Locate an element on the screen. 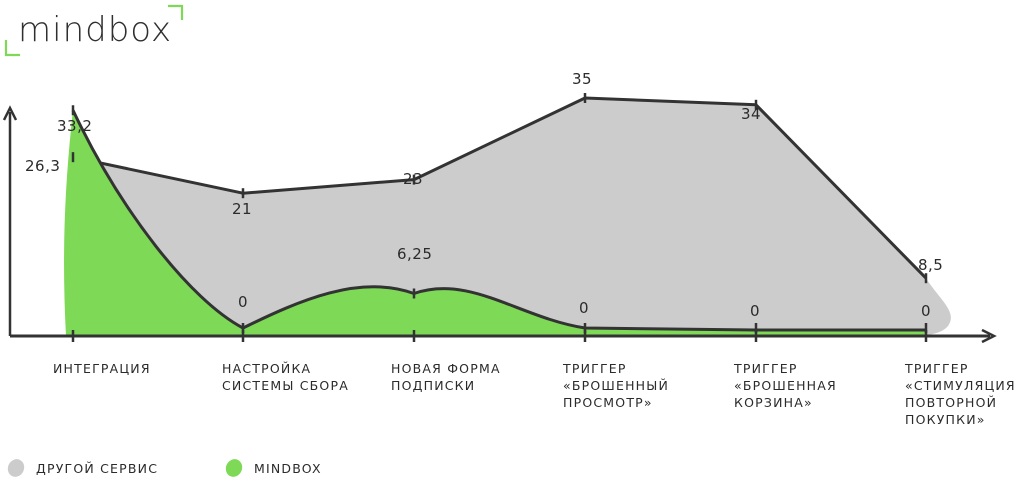 The width and height of the screenshot is (1024, 483). category-label-subscription-form: НОВАЯ ФОРМА ПОДПИСКИ is located at coordinates (446, 377).